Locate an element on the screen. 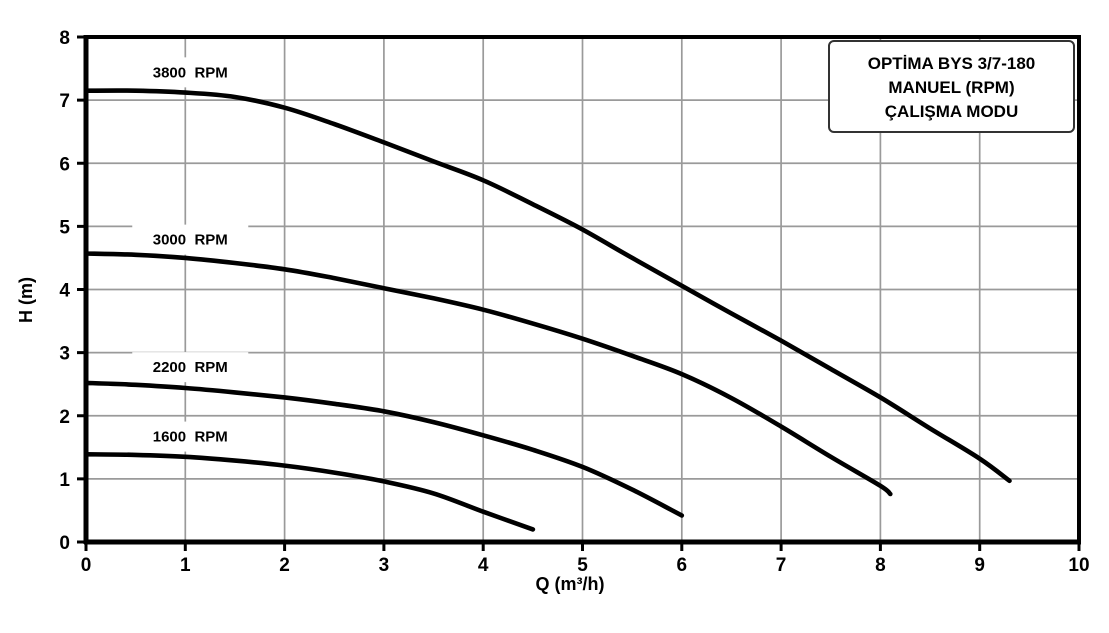 The image size is (1109, 633). y-tick-label-1: 1 is located at coordinates (64, 480).